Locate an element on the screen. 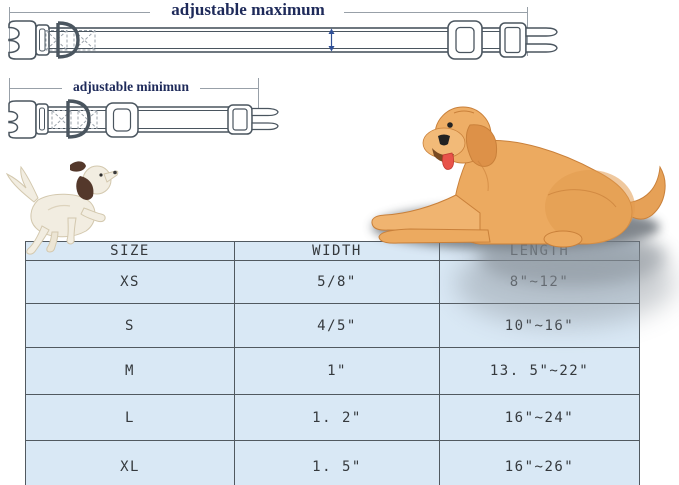 Image resolution: width=679 pixels, height=485 pixels. diagram-label-minimum: adjustable minimun is located at coordinates (131, 86).